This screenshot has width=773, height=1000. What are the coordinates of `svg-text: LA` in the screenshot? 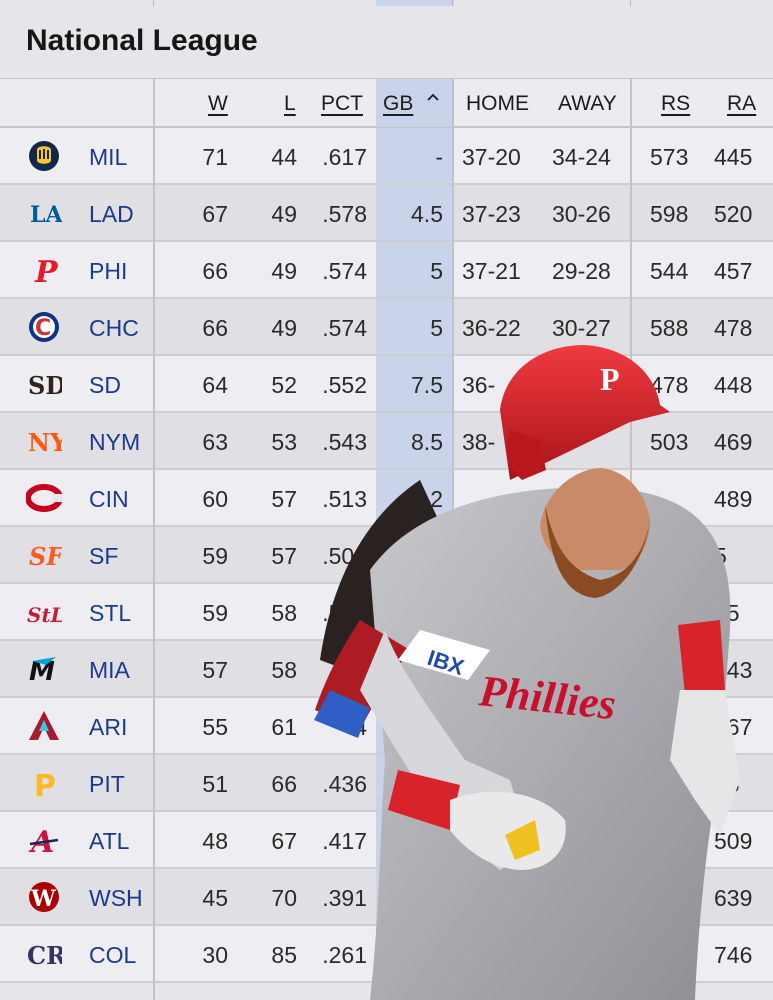 It's located at (46, 215).